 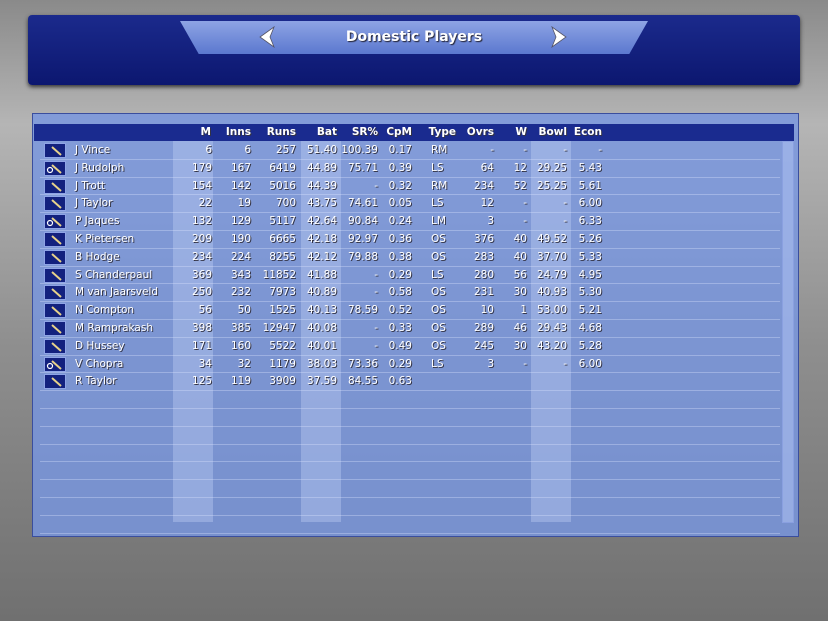 What do you see at coordinates (520, 345) in the screenshot?
I see `stat-cell: 30` at bounding box center [520, 345].